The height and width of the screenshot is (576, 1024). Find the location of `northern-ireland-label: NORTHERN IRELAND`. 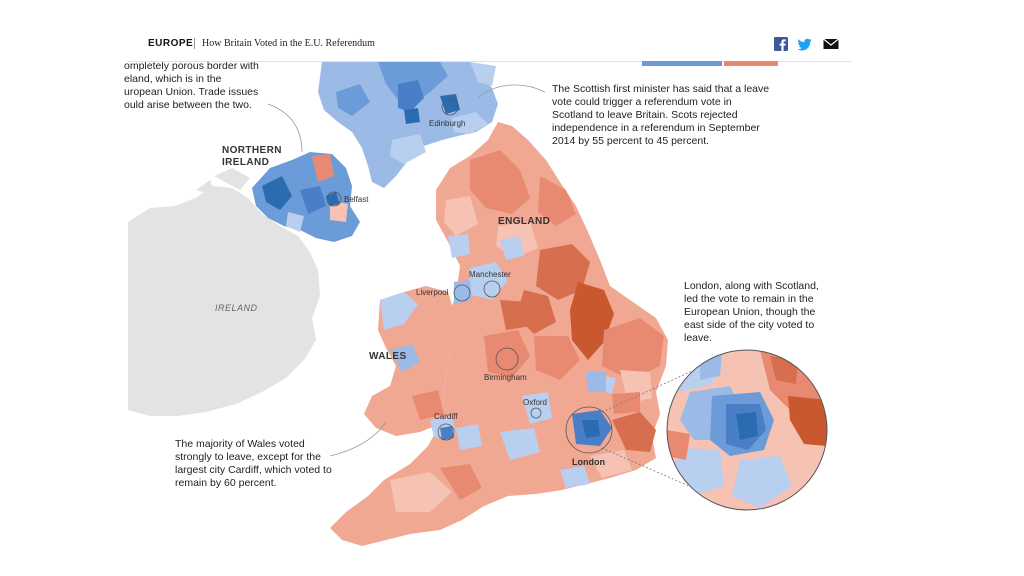

northern-ireland-label: NORTHERN IRELAND is located at coordinates (252, 156).